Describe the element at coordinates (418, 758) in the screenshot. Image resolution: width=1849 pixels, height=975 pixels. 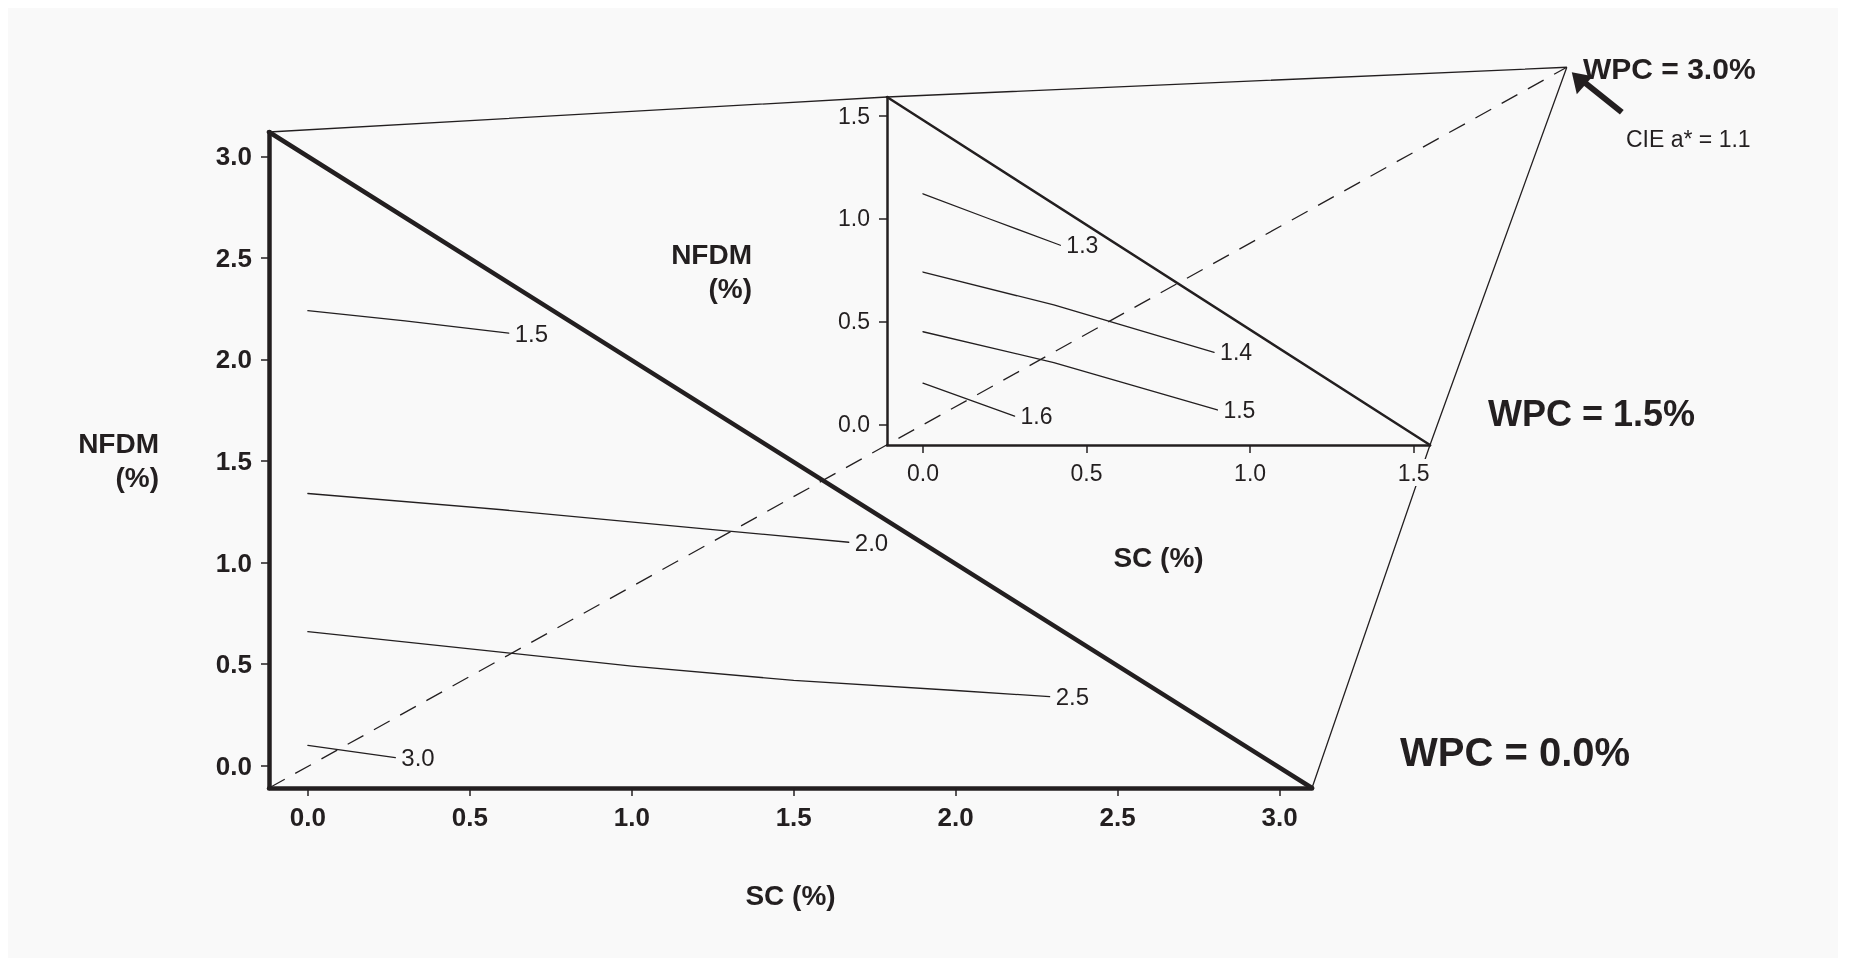
I see `series-label: 3.0` at that location.